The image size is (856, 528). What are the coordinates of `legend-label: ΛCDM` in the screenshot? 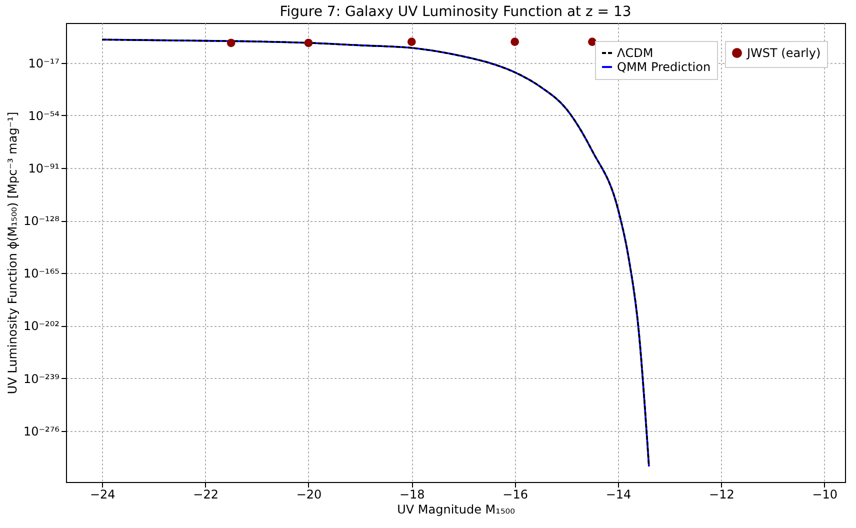 It's located at (635, 53).